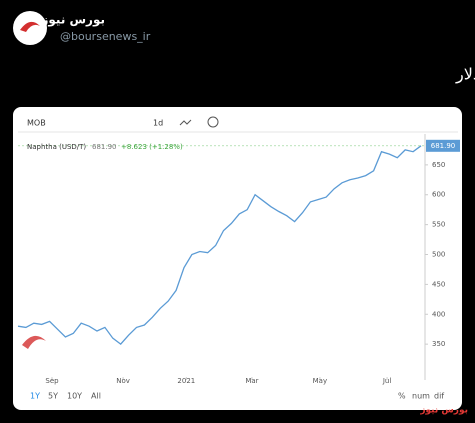 The image size is (475, 423). What do you see at coordinates (251, 381) in the screenshot?
I see `x-tick-label: Mar` at bounding box center [251, 381].